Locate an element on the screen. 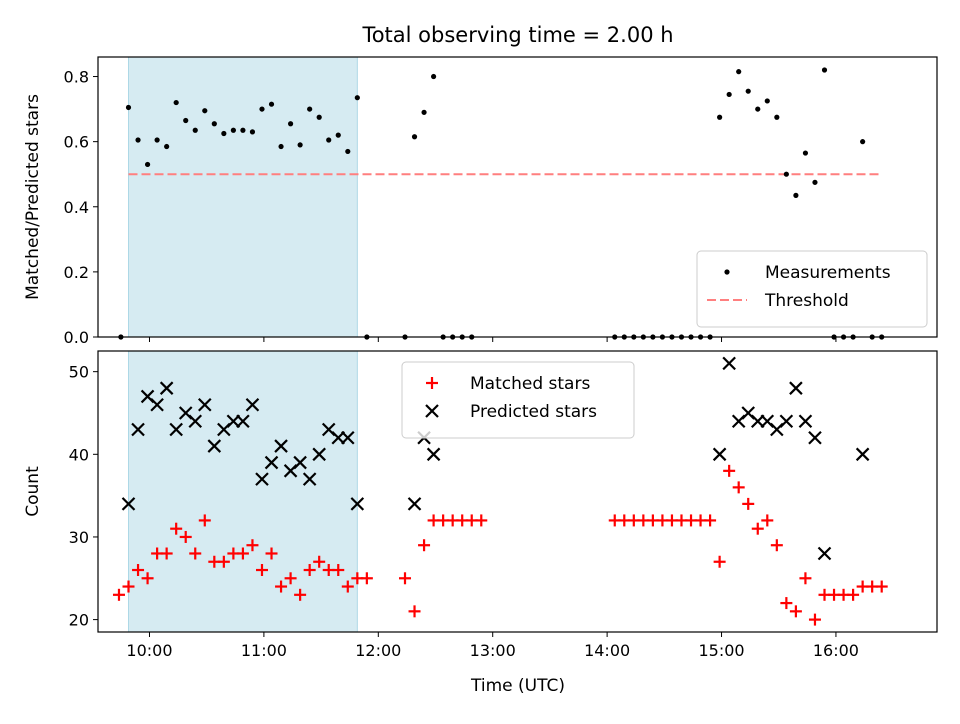 The image size is (960, 724). y-tick-label: 0.6 is located at coordinates (76, 142).